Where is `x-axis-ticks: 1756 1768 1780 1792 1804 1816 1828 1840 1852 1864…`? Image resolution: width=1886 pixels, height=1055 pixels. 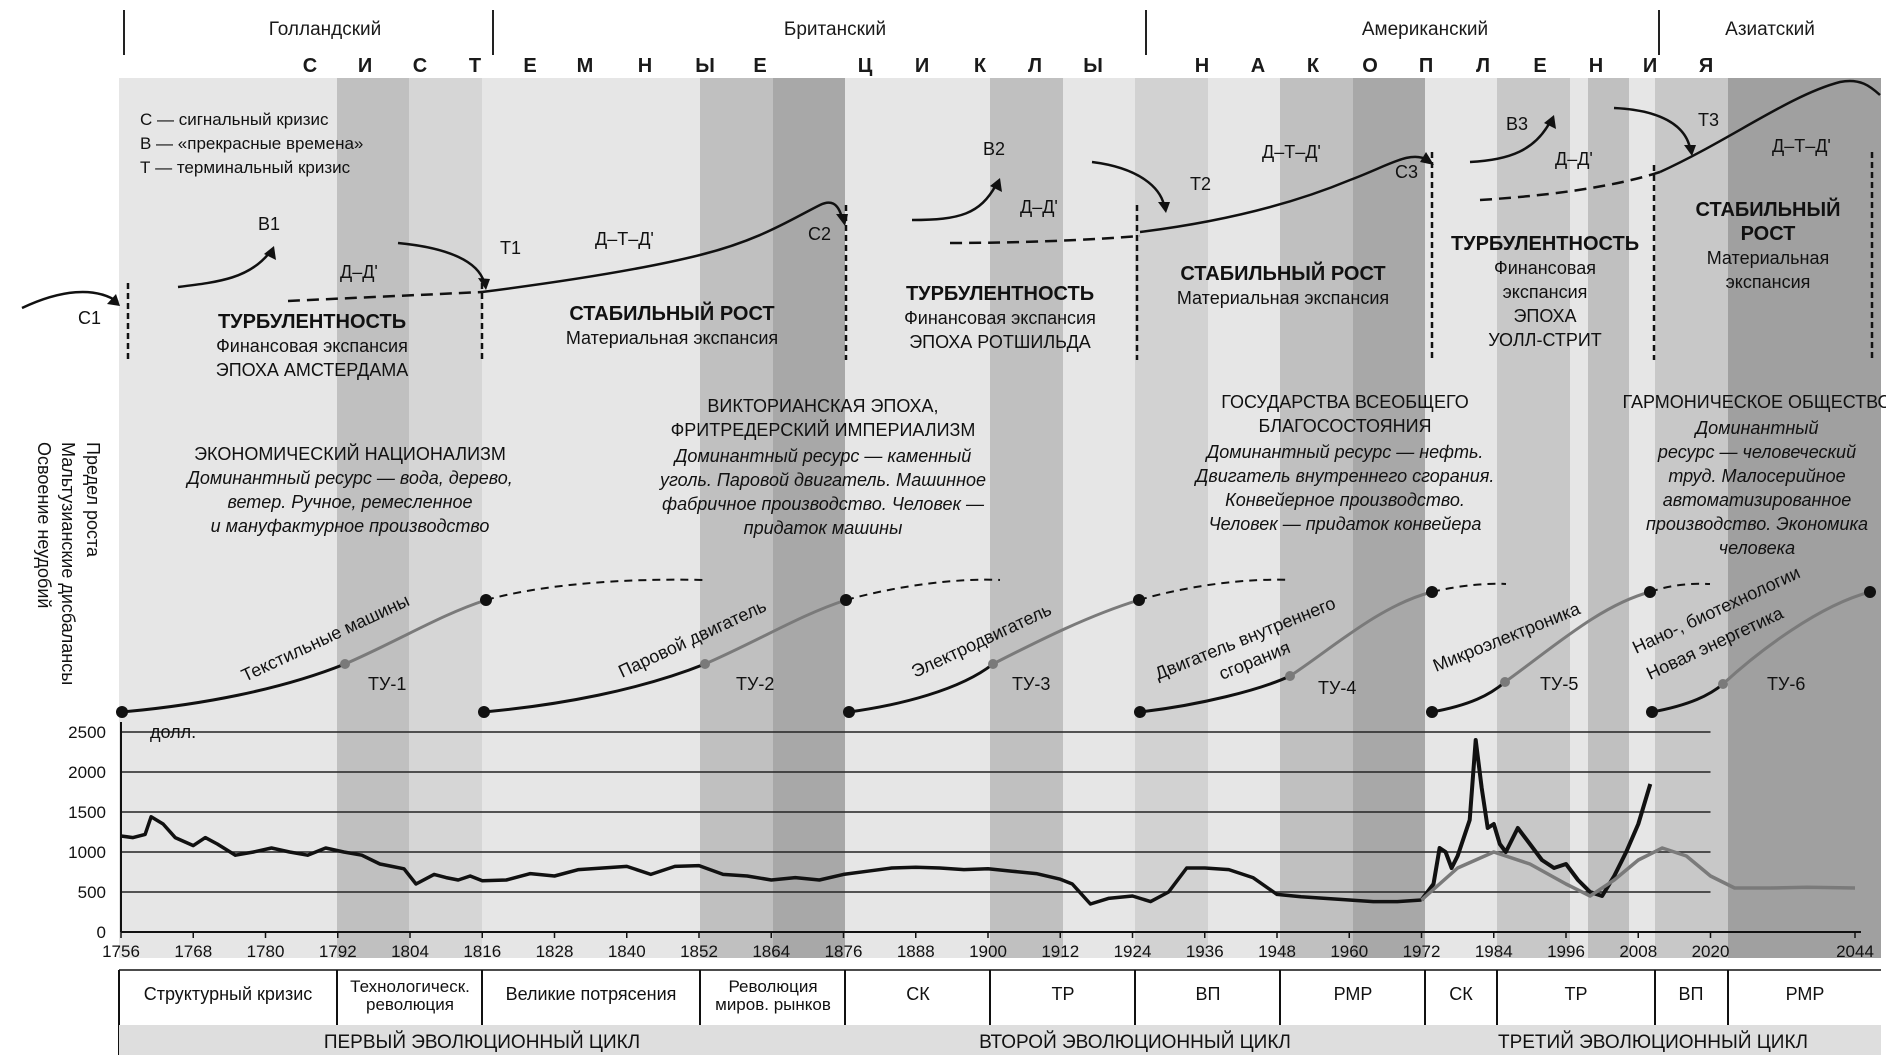
x-axis-ticks: 1756 1768 1780 1792 1804 1816 1828 1840 1852 1864… is located at coordinates (988, 946).